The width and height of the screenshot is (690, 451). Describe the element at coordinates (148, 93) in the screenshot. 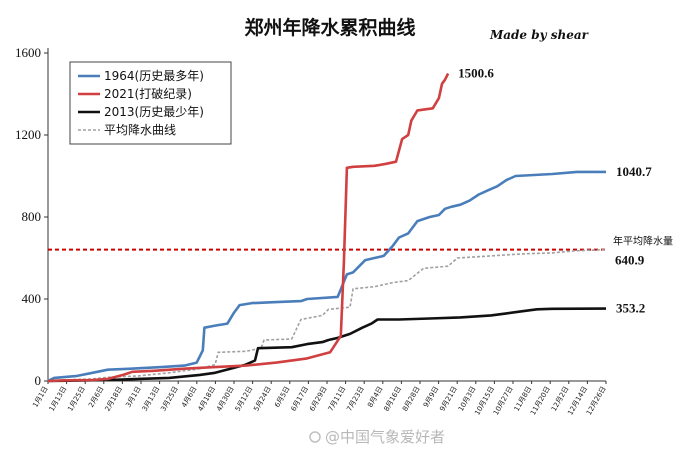

I see `legend-label-1: 2021(打破纪录)` at that location.